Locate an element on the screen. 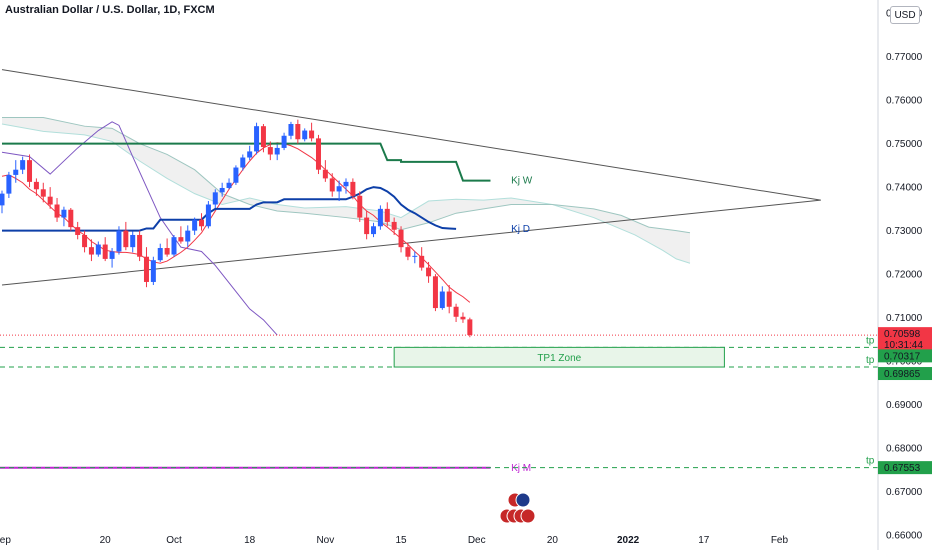  price-tick: 0.73000 is located at coordinates (904, 231).